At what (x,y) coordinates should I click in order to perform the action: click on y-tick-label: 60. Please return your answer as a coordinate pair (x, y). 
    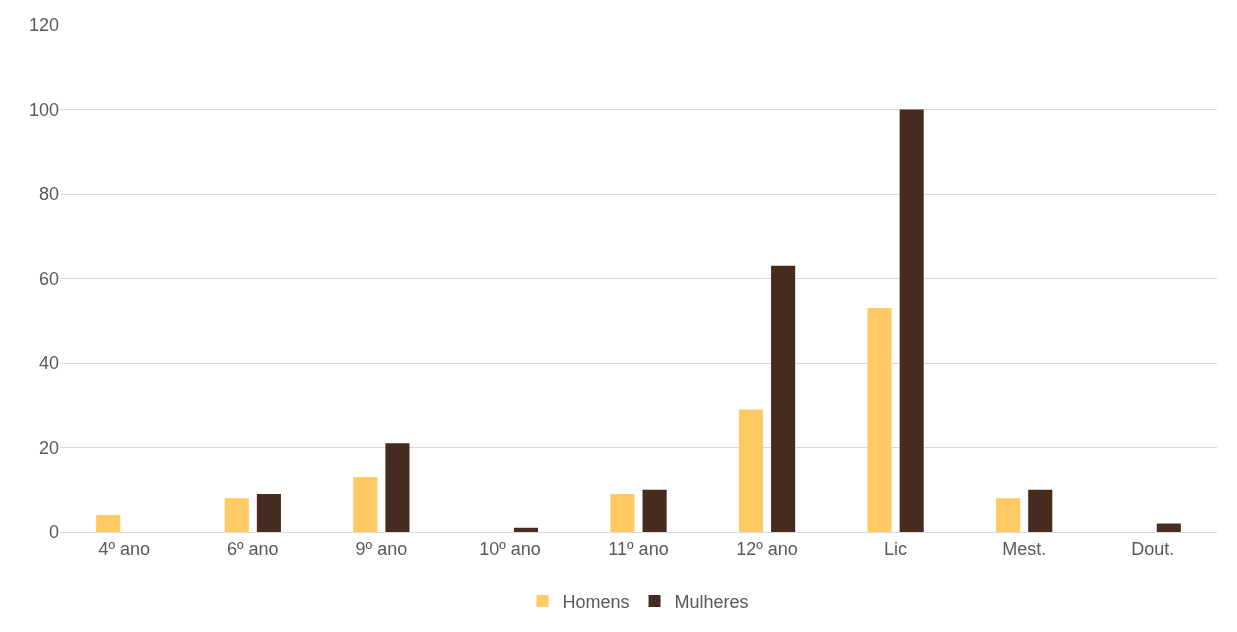
    Looking at the image, I should click on (48, 278).